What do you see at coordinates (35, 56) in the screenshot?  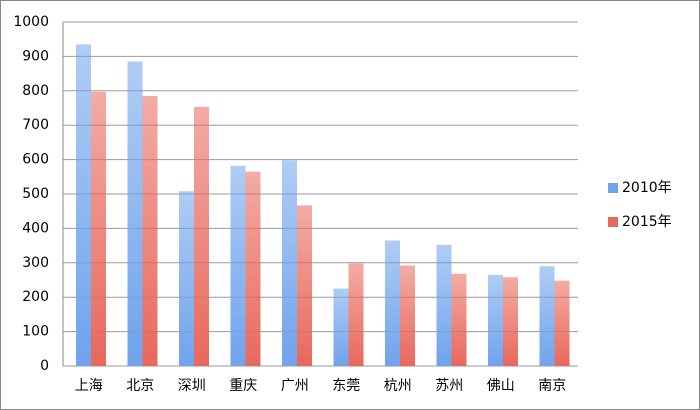 I see `y-tick-label: 900` at bounding box center [35, 56].